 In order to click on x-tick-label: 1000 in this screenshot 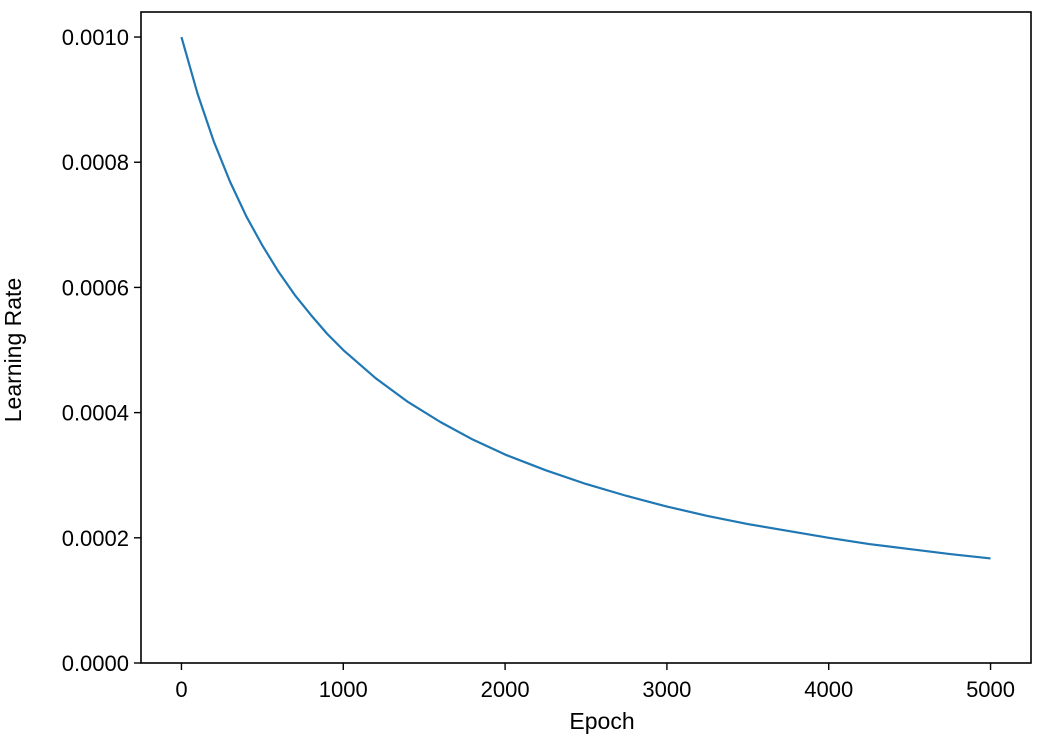, I will do `click(343, 689)`.